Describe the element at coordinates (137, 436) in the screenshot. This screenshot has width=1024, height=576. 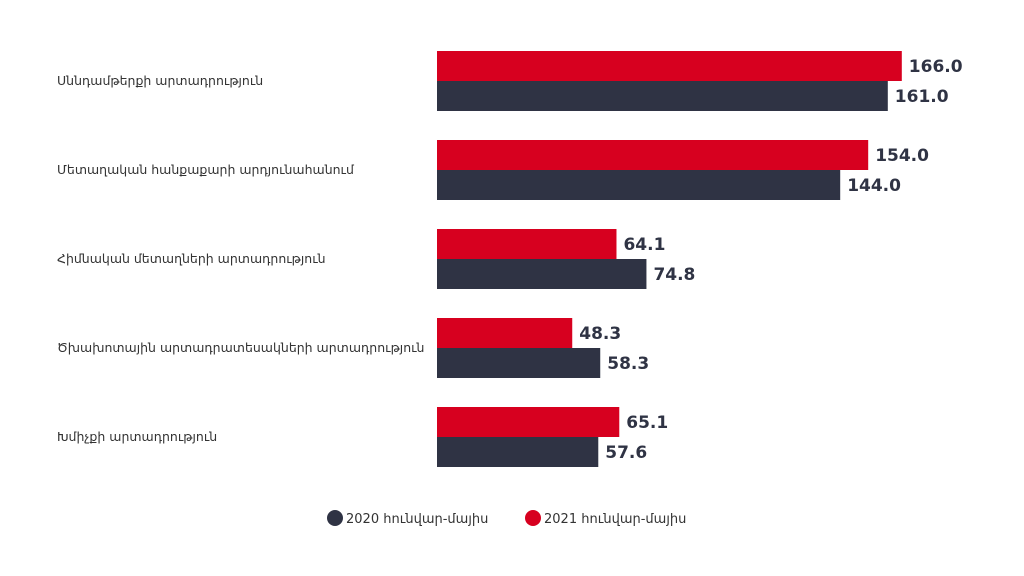
I see `category-label: Խմիչքի արտադրություն` at that location.